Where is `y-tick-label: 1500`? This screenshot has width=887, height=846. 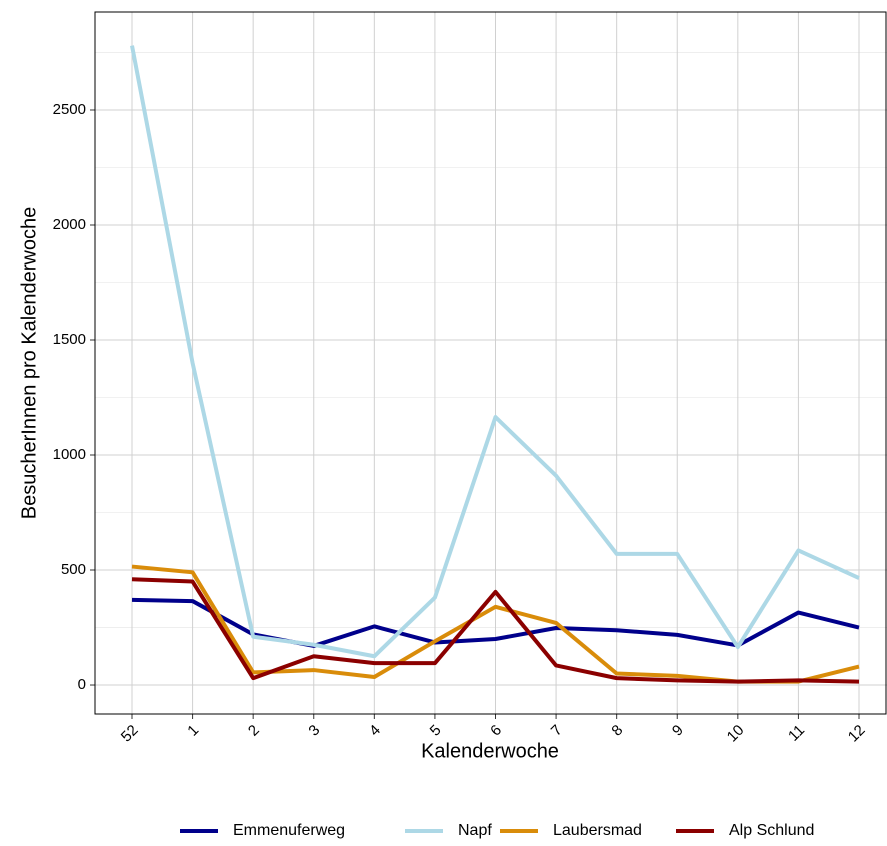 y-tick-label: 1500 is located at coordinates (69, 339).